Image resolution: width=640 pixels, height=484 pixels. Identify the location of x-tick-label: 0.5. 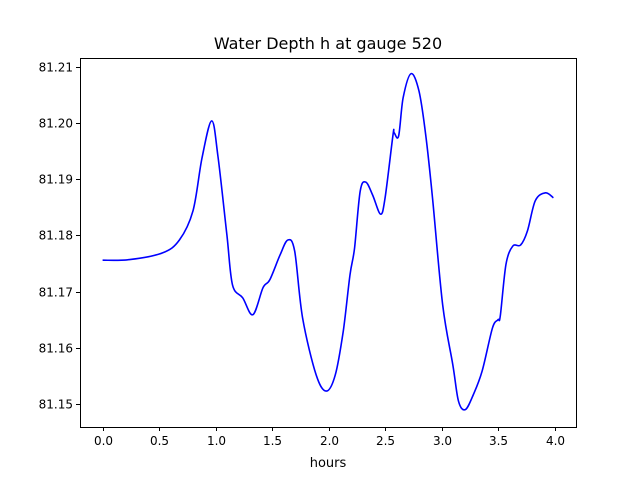
(159, 441).